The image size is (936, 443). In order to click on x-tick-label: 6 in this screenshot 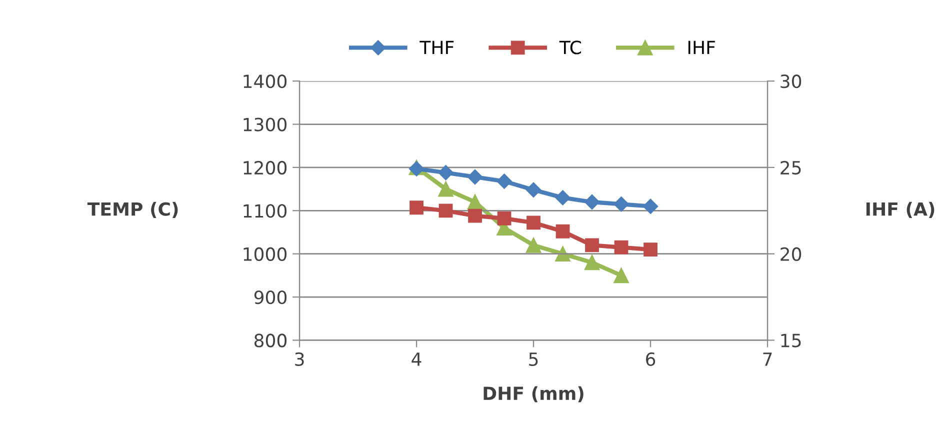, I will do `click(651, 359)`.